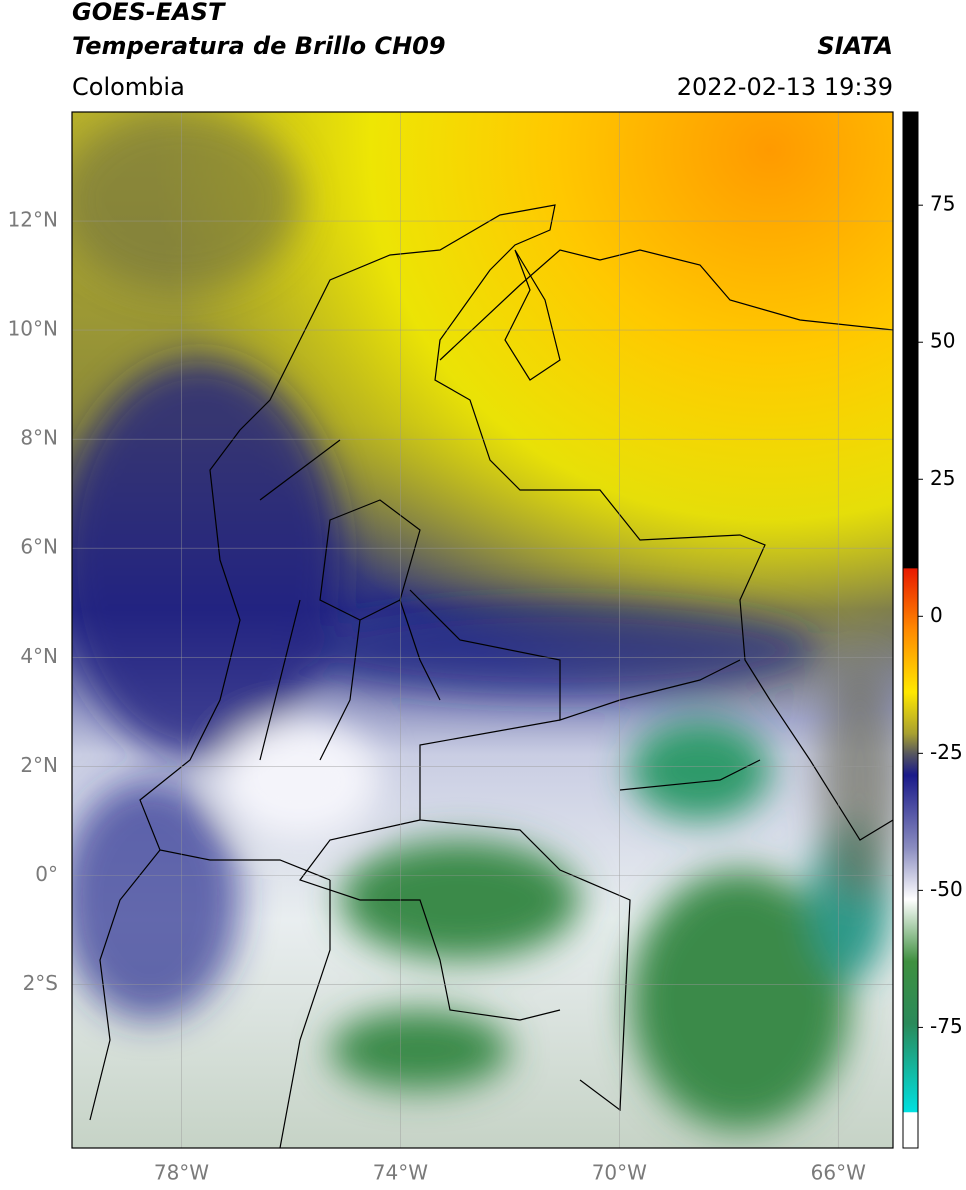  Describe the element at coordinates (46, 874) in the screenshot. I see `lat-tick-label: 0°` at that location.